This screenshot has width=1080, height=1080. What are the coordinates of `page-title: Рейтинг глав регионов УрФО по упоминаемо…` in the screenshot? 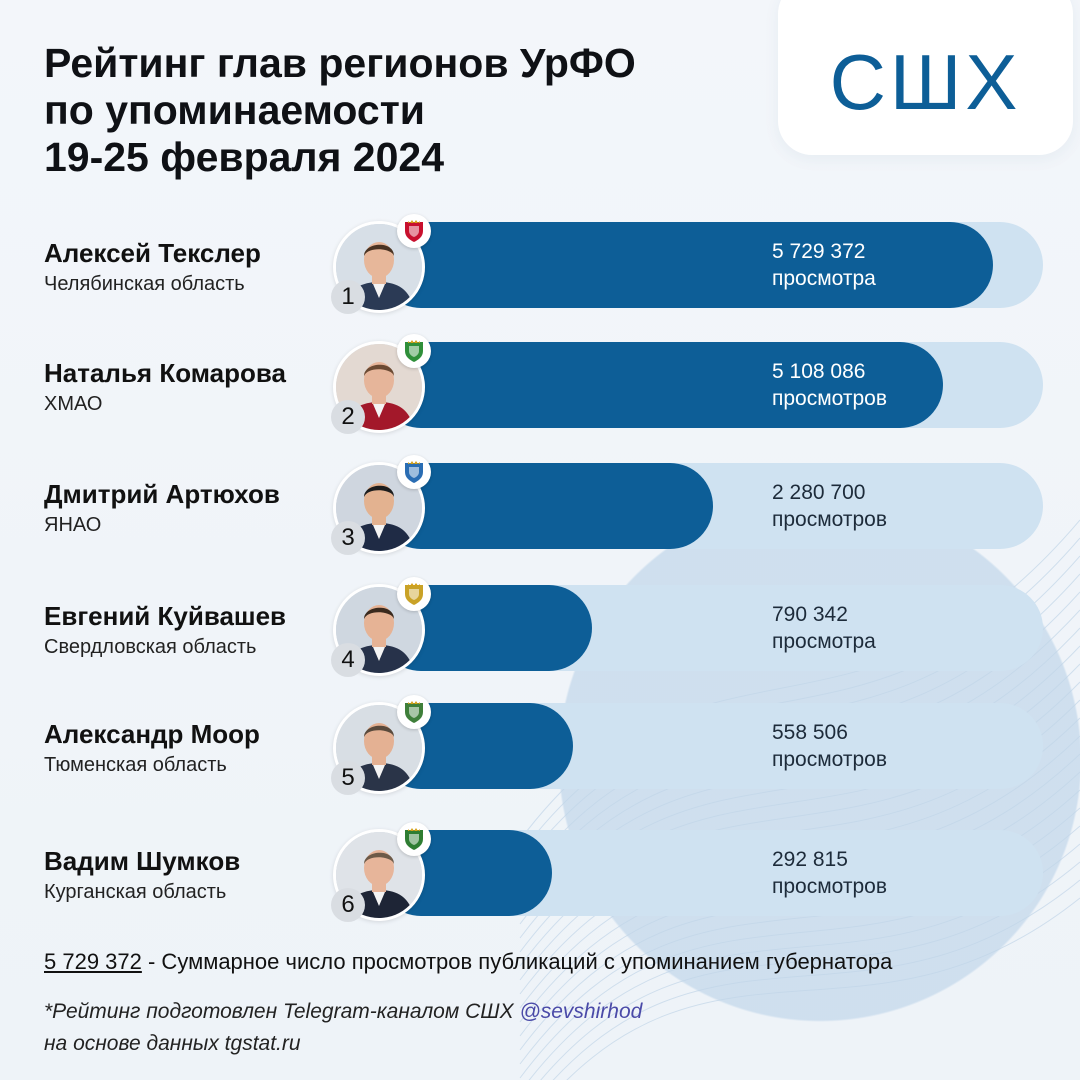 It's located at (394, 110).